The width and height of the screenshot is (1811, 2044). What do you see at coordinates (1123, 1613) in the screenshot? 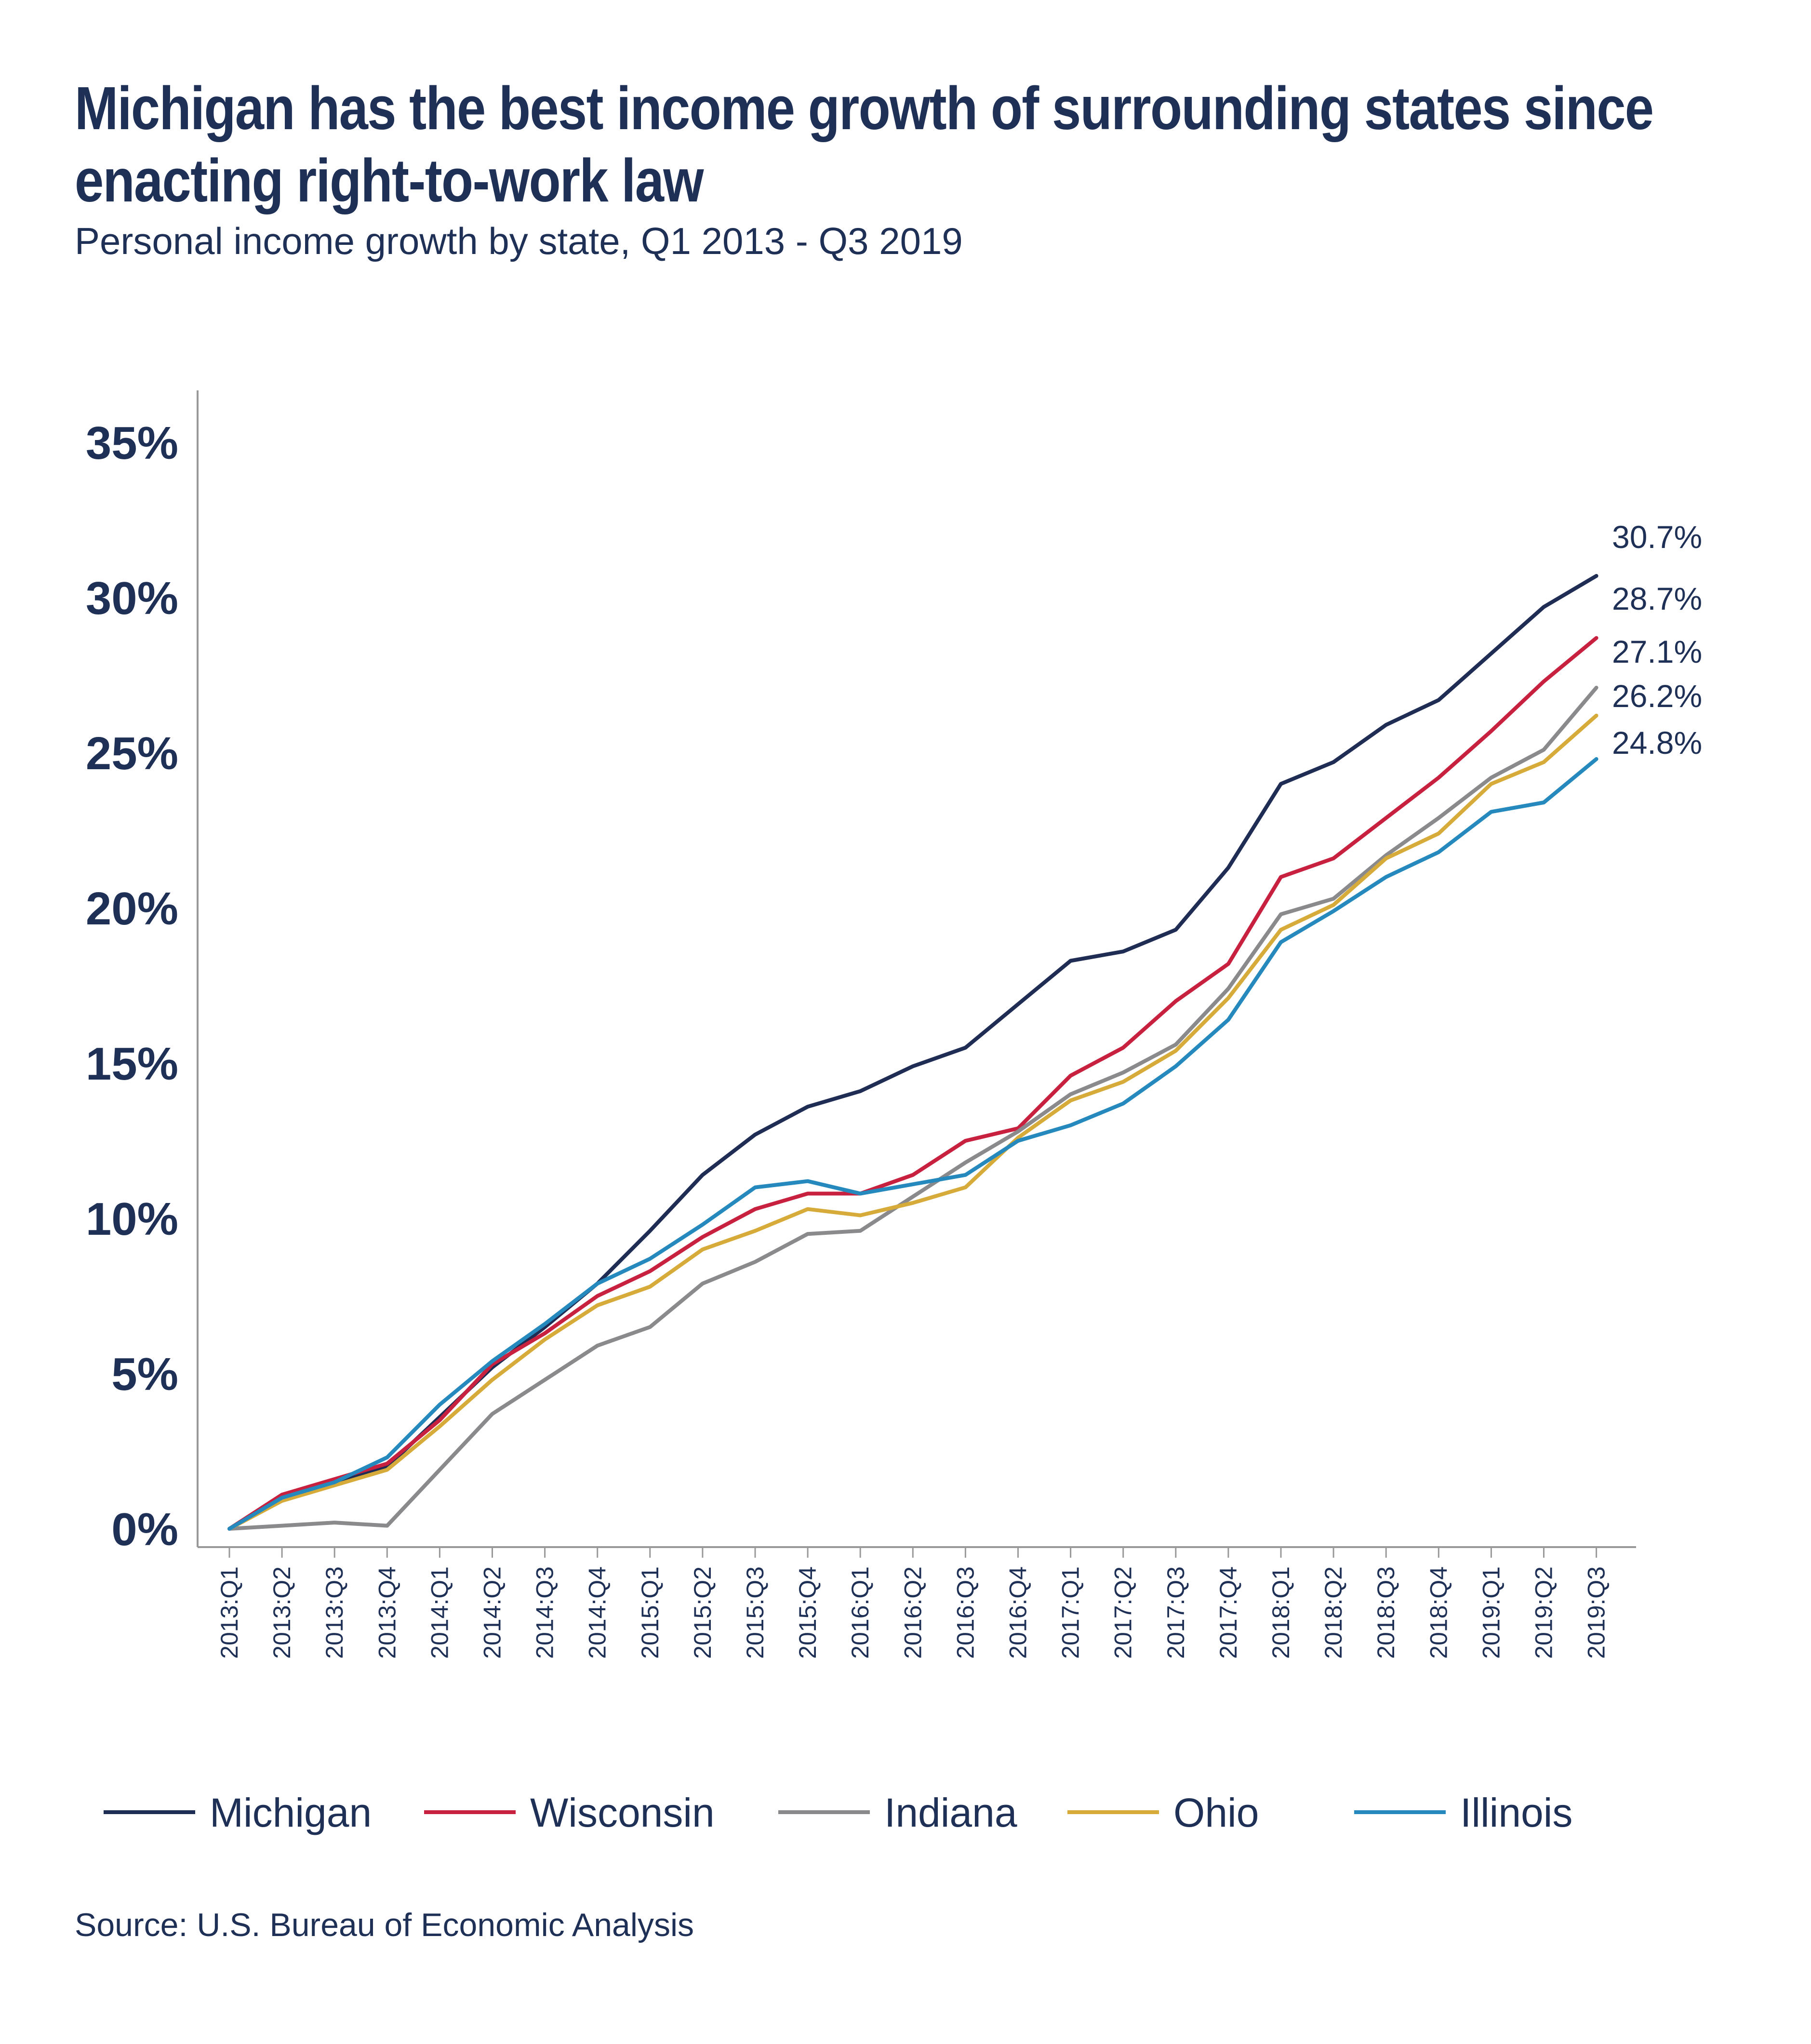
I see `x-tick-label: 2017:Q2` at bounding box center [1123, 1613].